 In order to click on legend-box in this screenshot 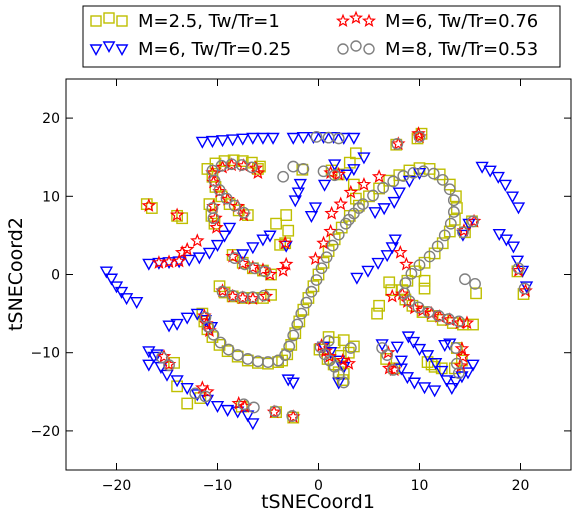, I will do `click(321, 36)`.